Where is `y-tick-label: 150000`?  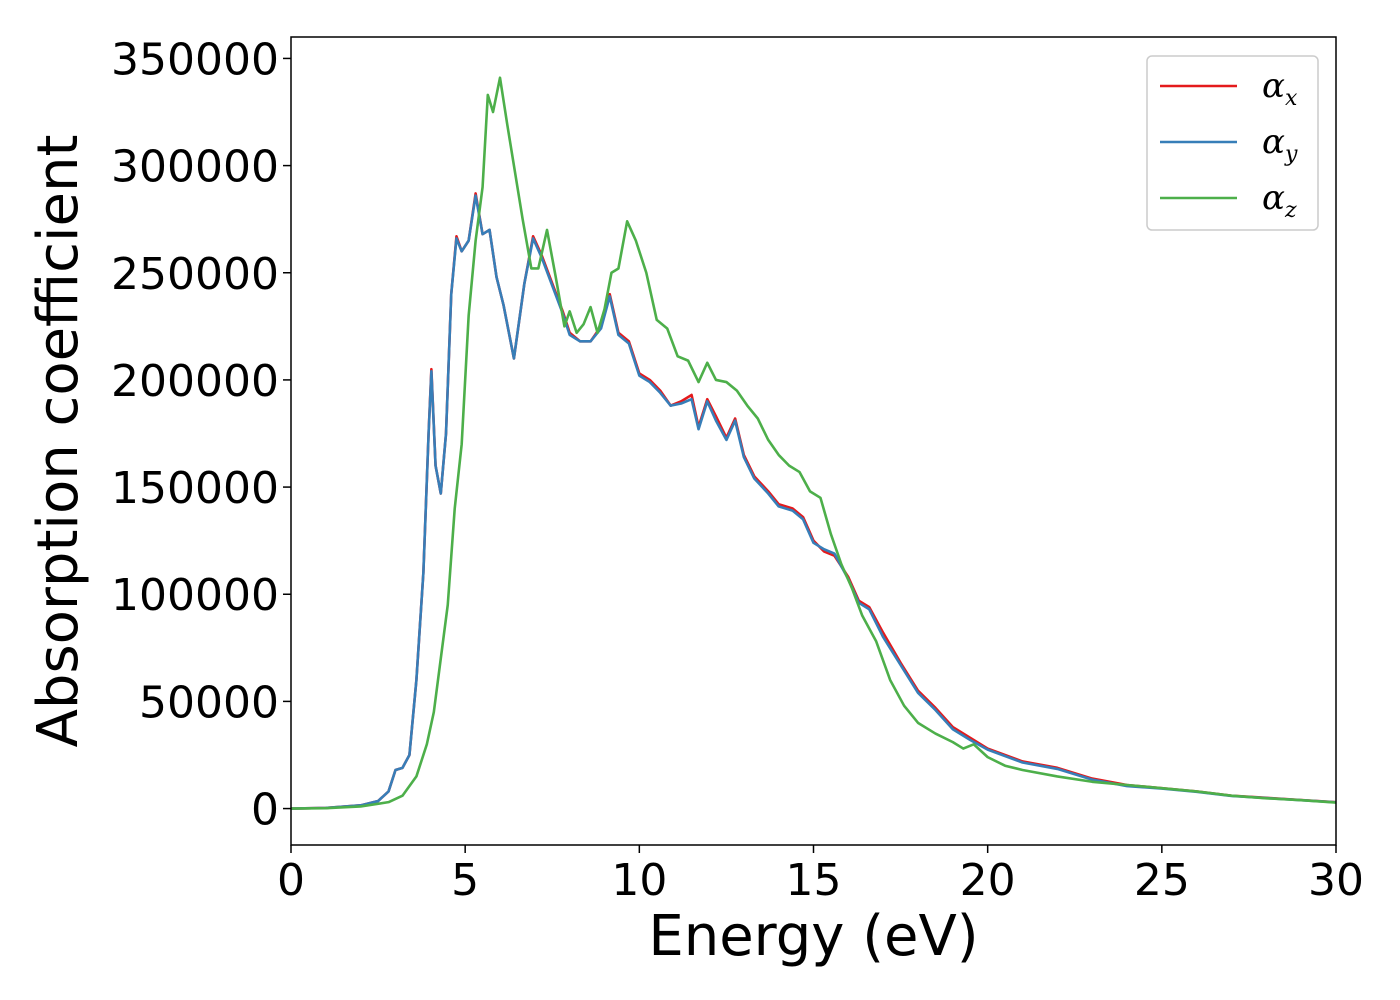
y-tick-label: 150000 is located at coordinates (195, 488).